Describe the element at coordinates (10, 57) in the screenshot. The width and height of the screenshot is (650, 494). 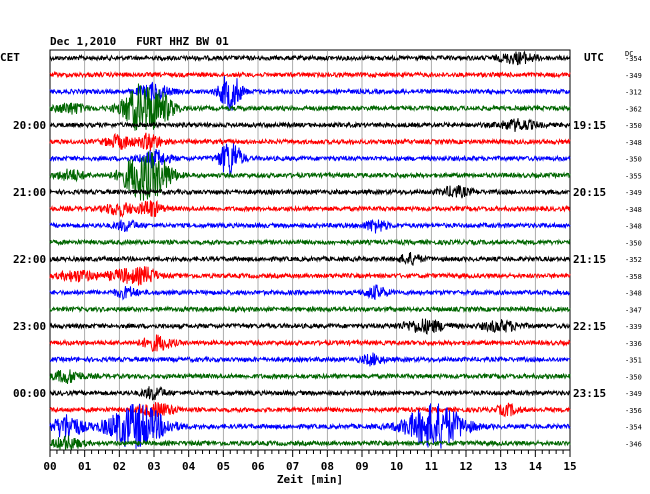
I see `left-timezone-label: CET` at that location.